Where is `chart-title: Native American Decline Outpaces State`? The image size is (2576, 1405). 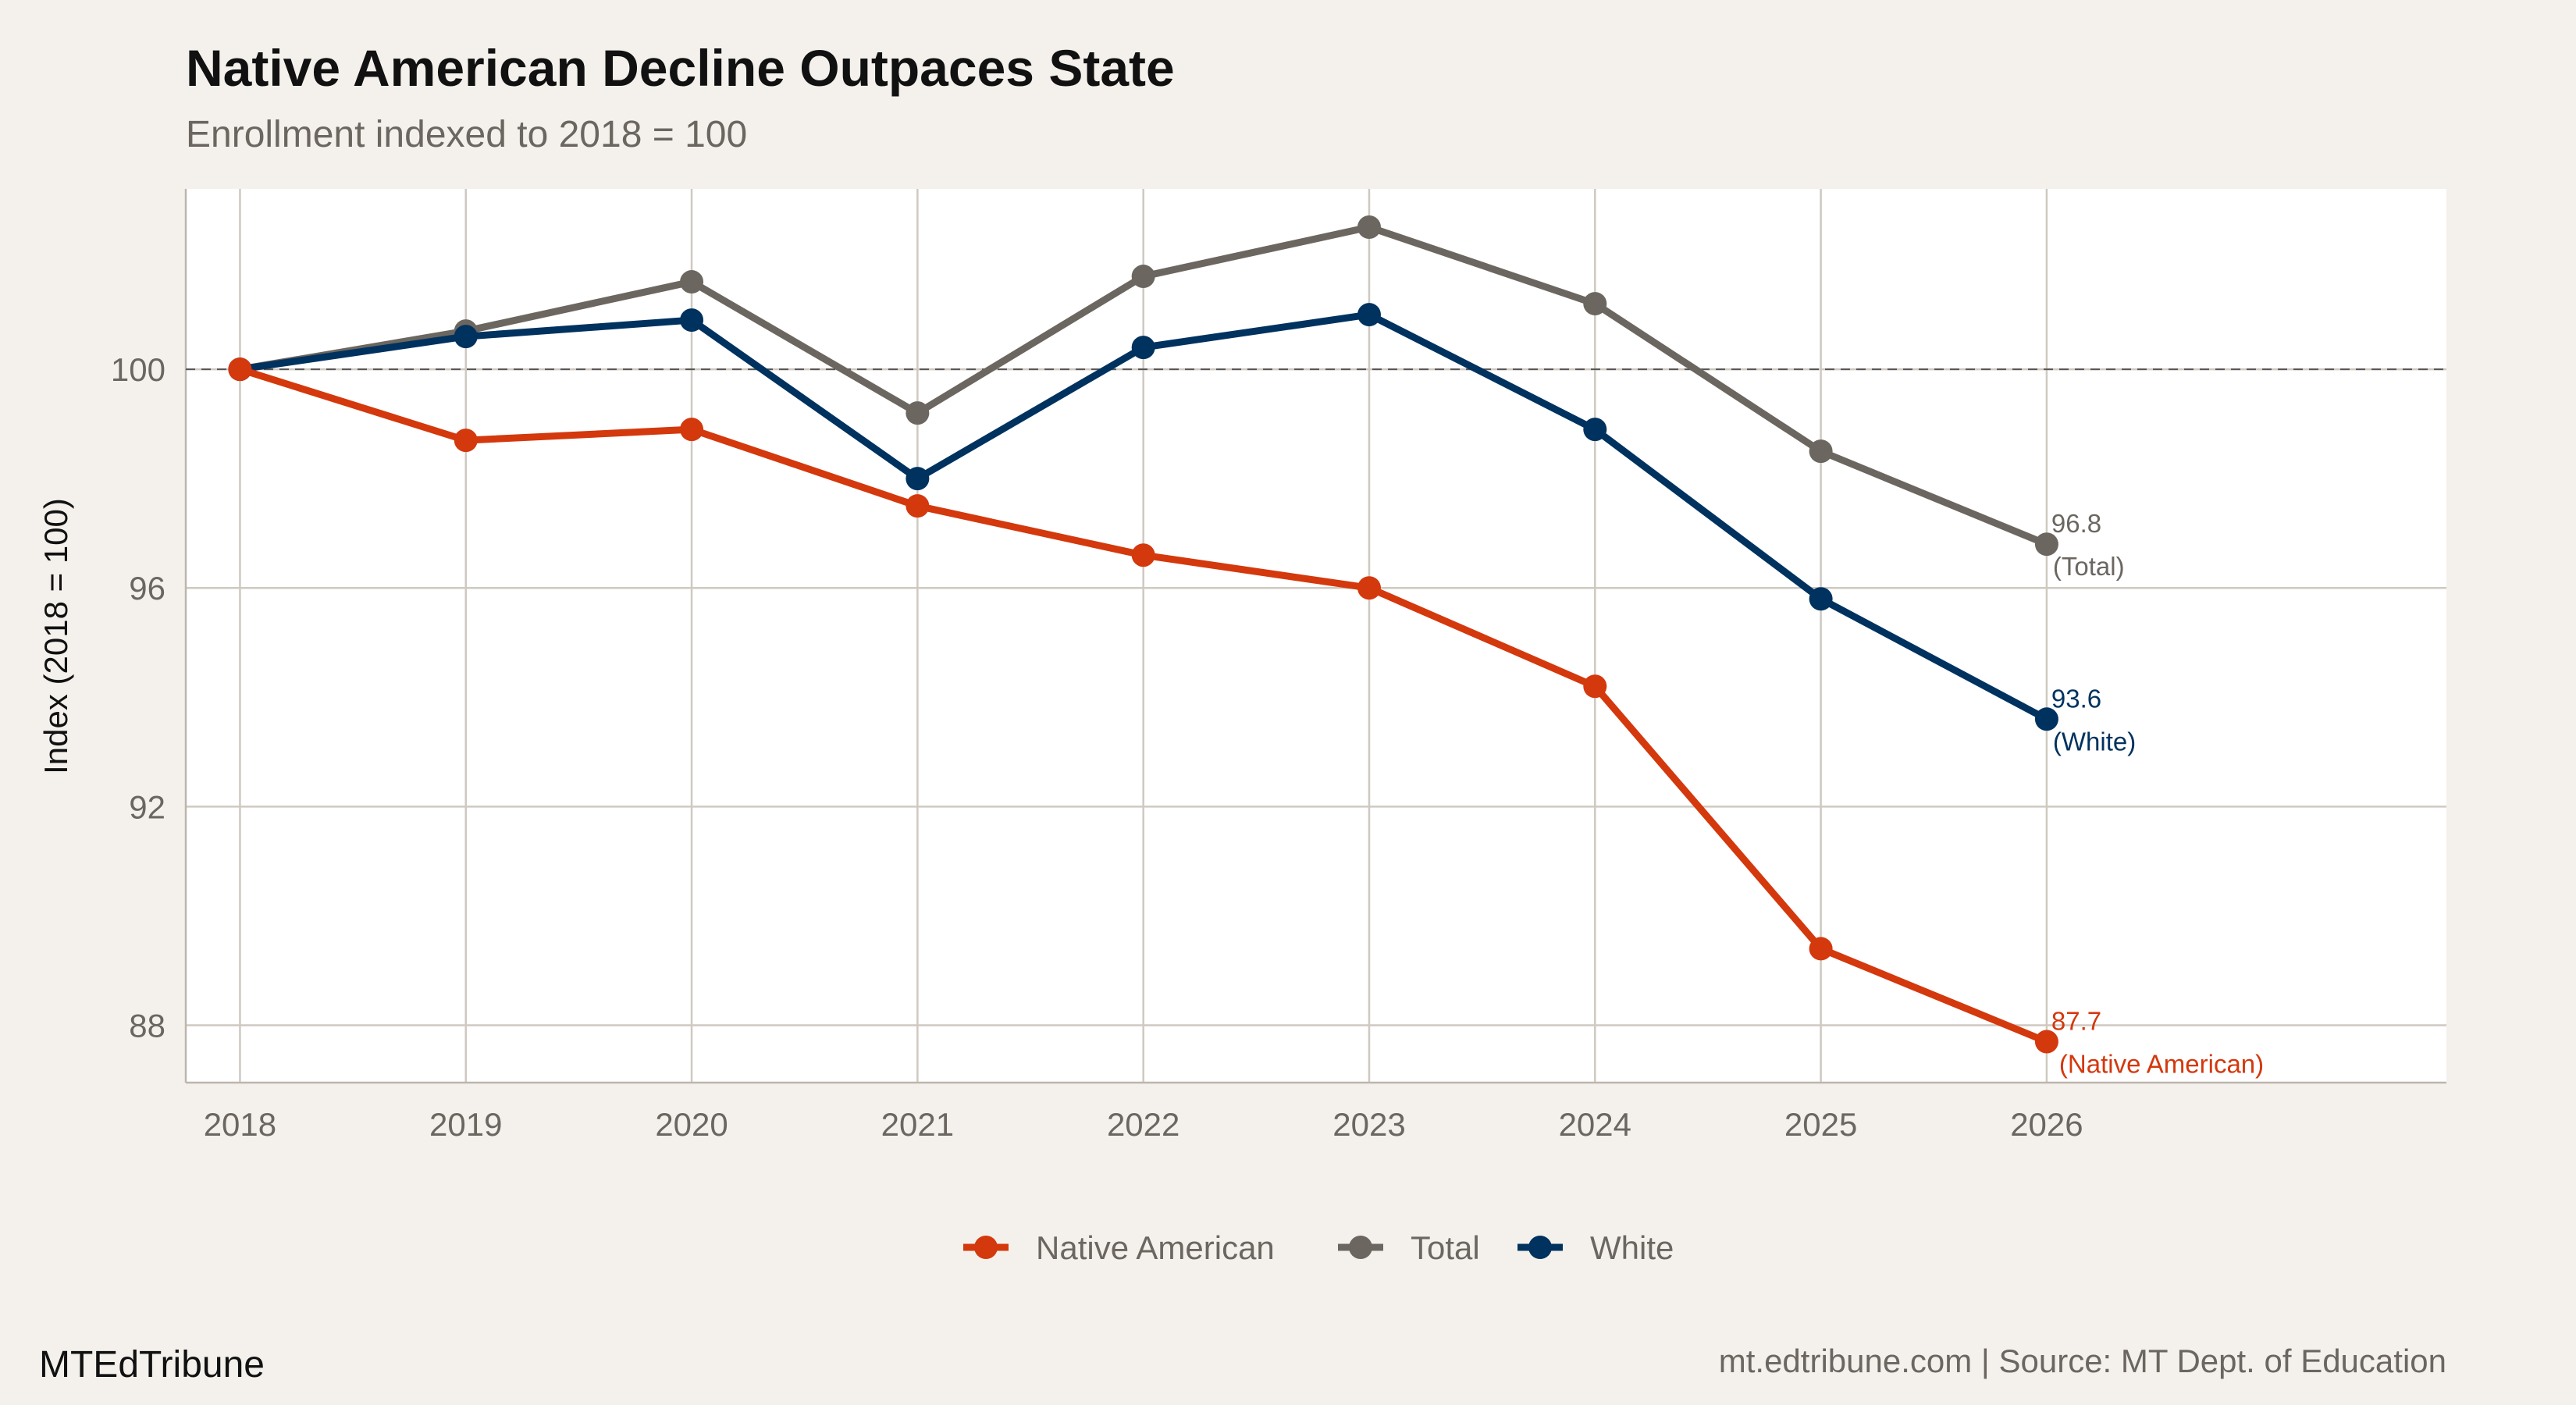
chart-title: Native American Decline Outpaces State is located at coordinates (680, 68).